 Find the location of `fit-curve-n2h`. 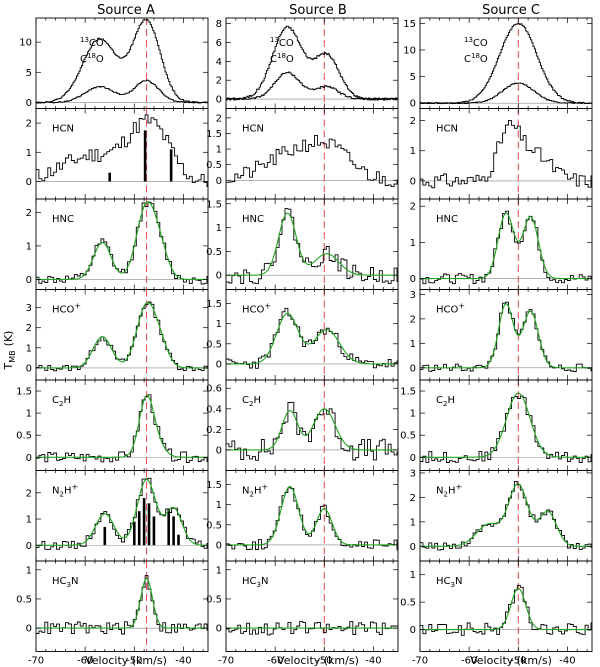

fit-curve-n2h is located at coordinates (312, 516).